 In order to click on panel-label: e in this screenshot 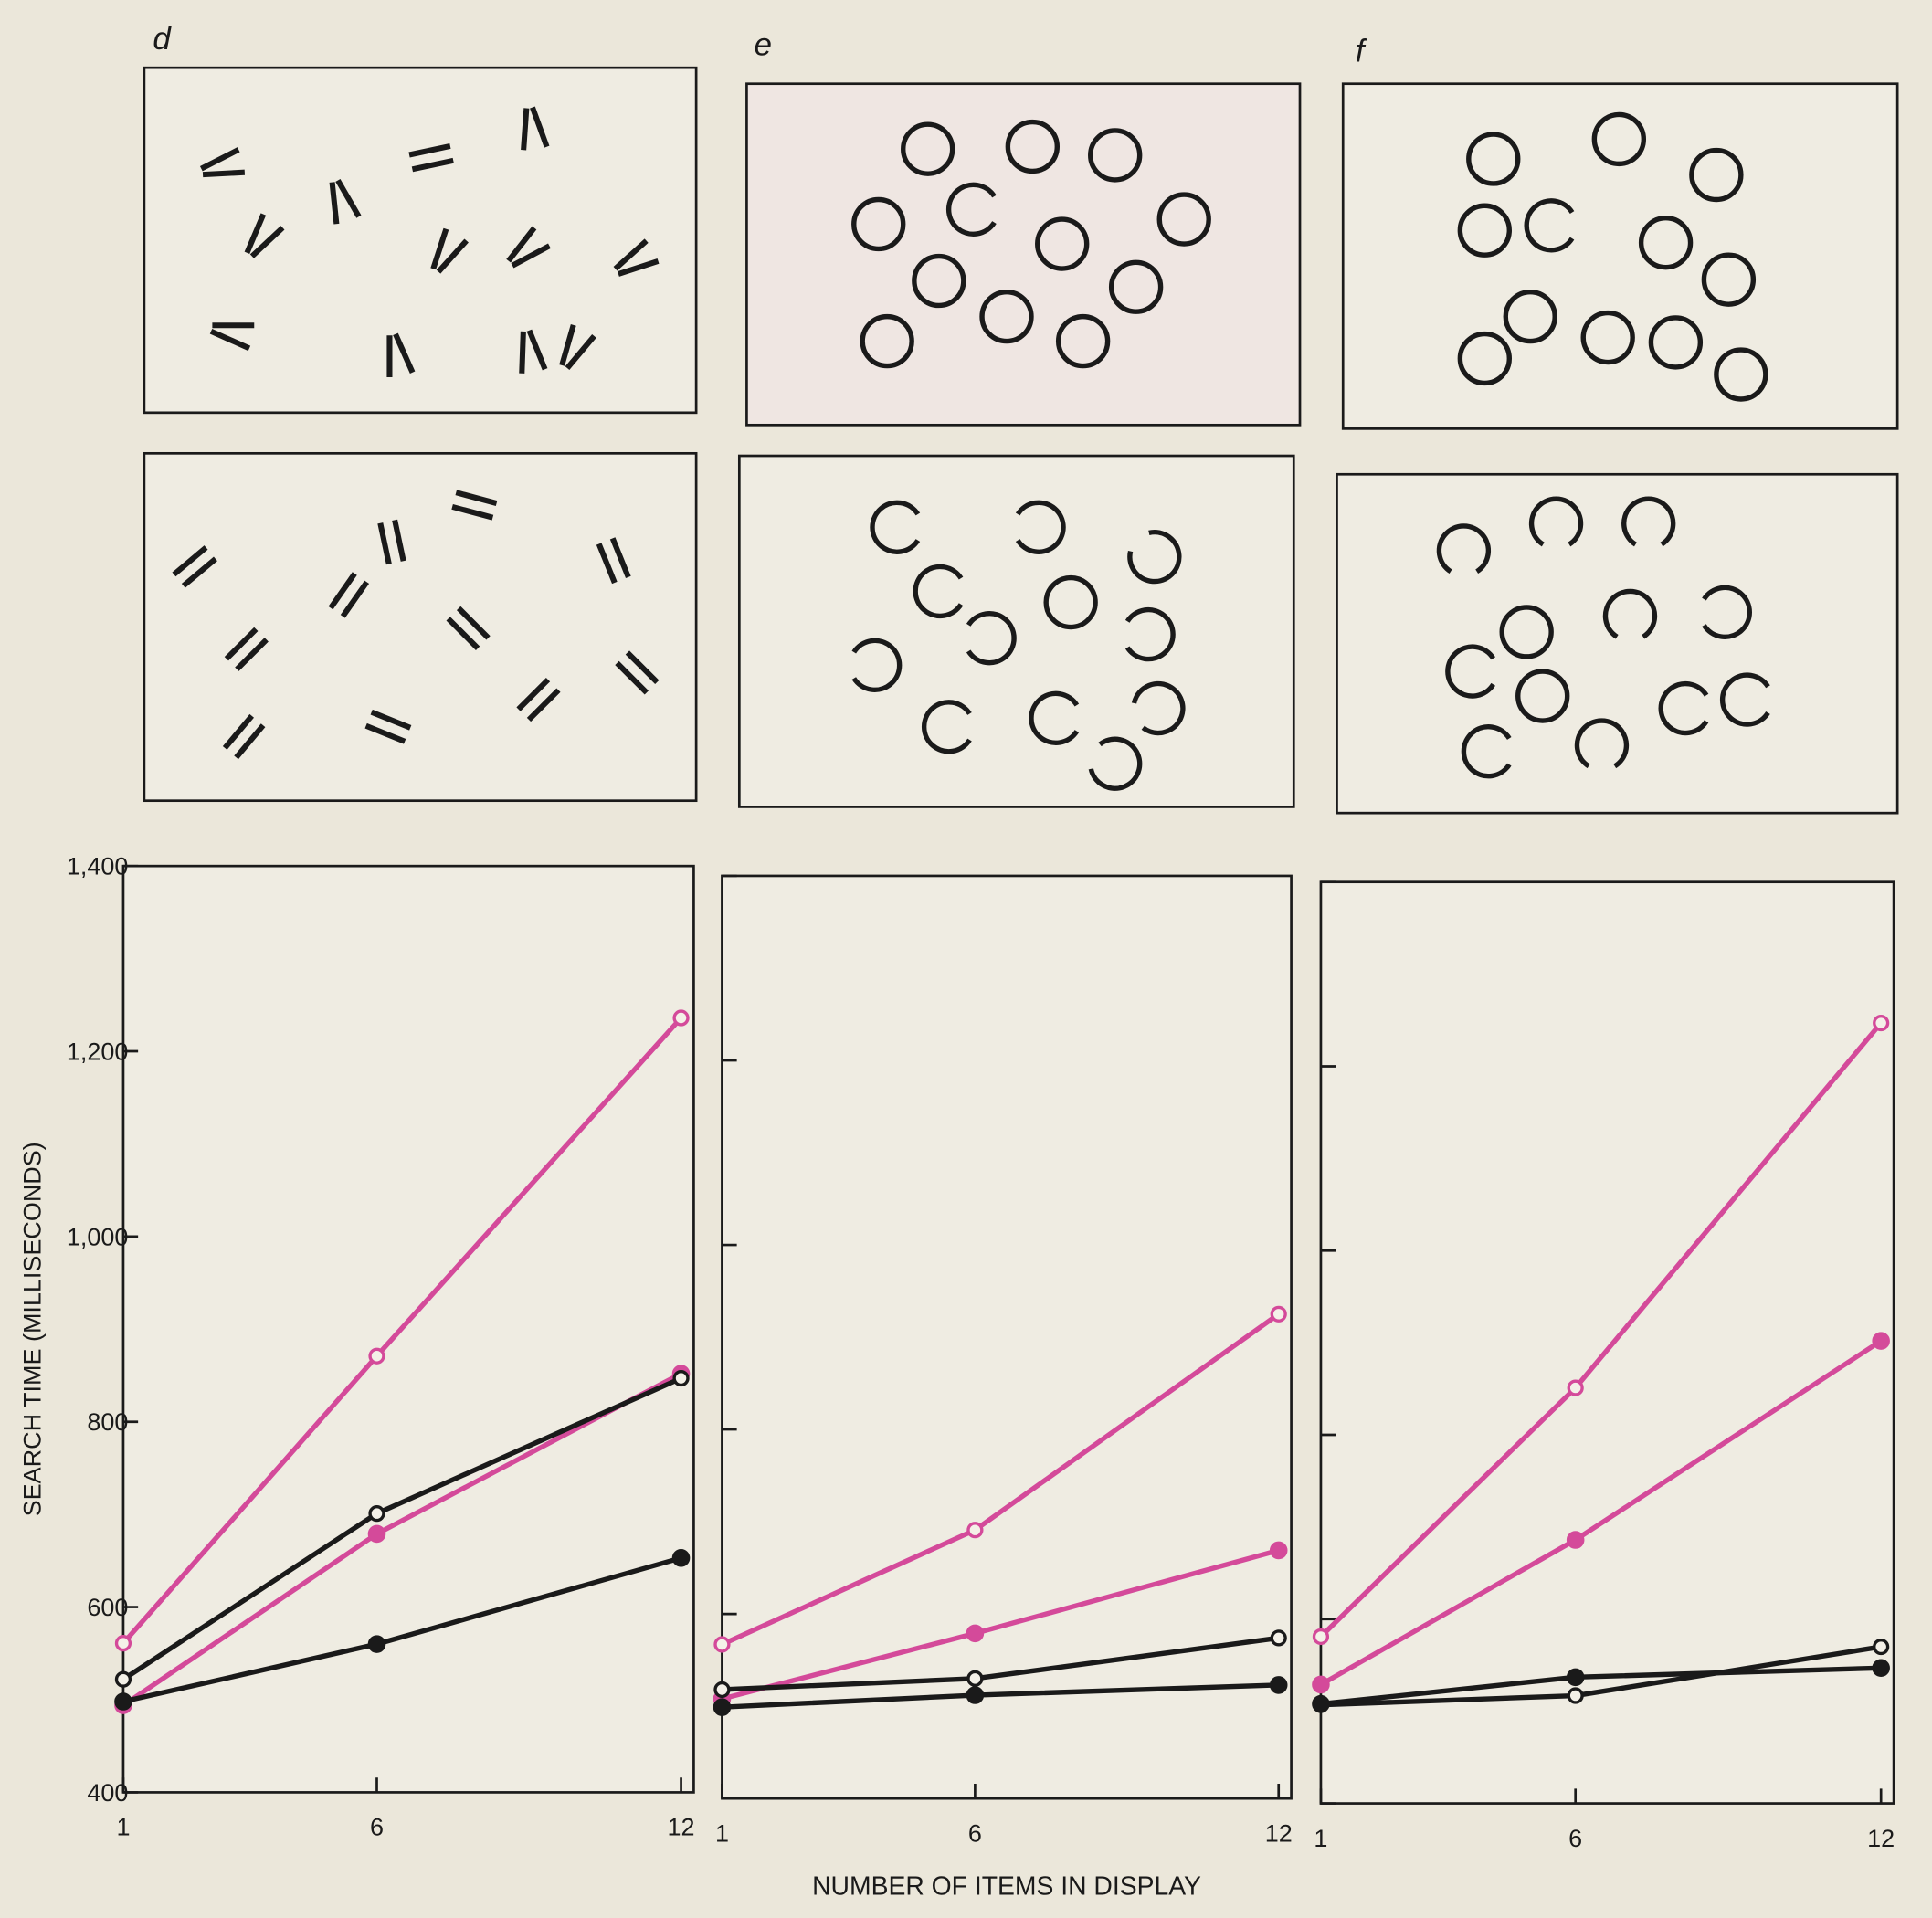, I will do `click(764, 45)`.